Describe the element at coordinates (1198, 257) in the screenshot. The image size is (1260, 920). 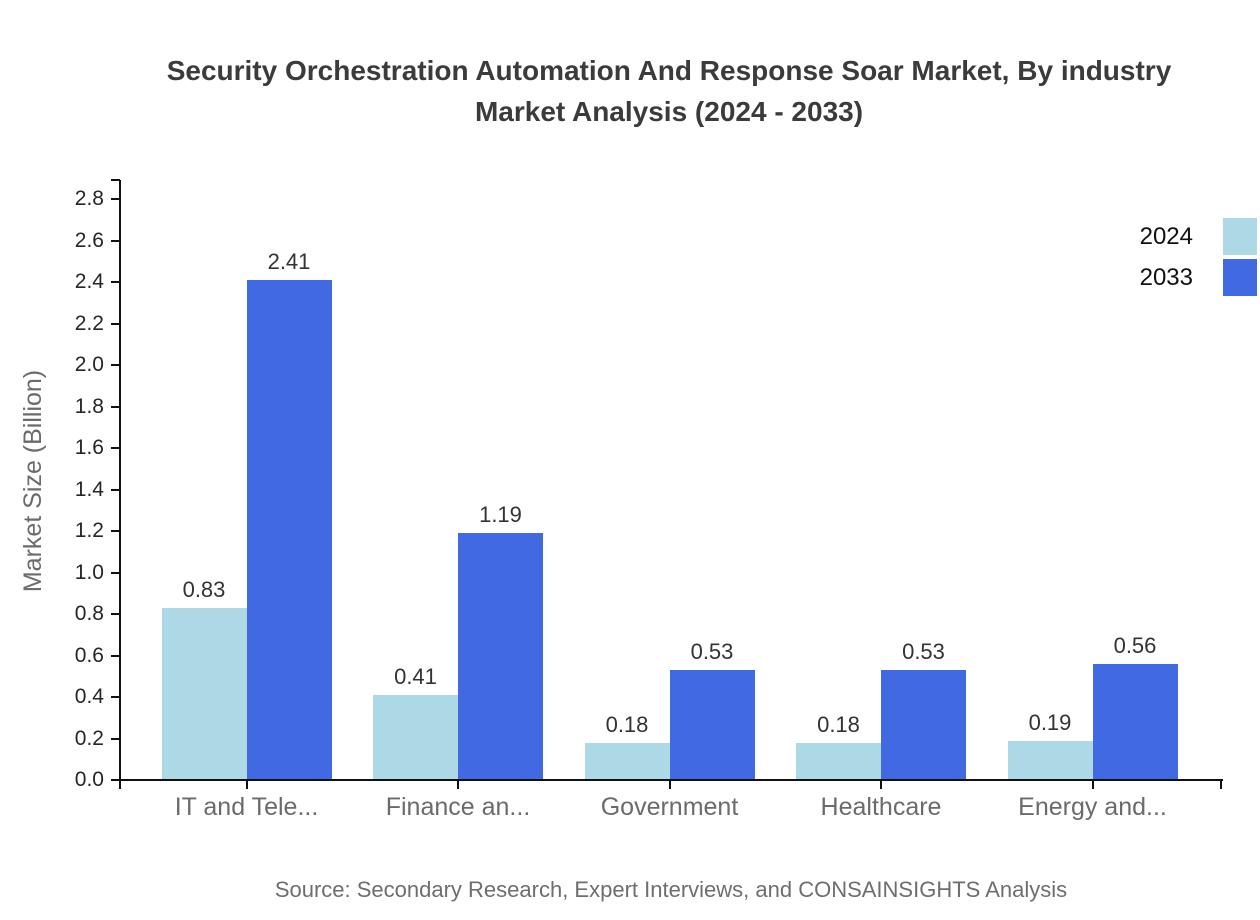
I see `legend: 2024 2033` at that location.